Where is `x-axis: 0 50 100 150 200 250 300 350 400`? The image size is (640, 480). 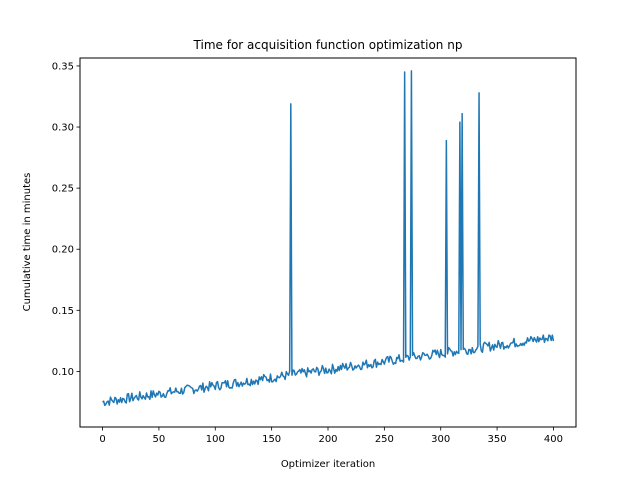 x-axis: 0 50 100 150 200 250 300 350 400 is located at coordinates (331, 436).